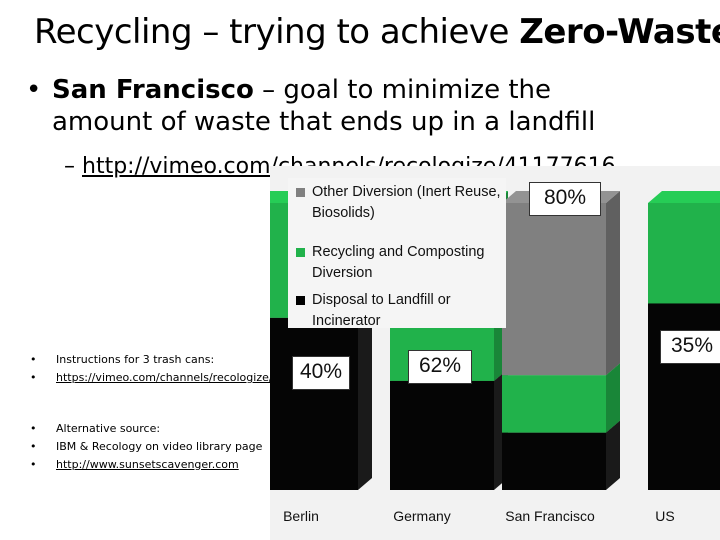 This screenshot has width=720, height=540. I want to click on legend-label: Recycling and Composting Diversion, so click(398, 262).